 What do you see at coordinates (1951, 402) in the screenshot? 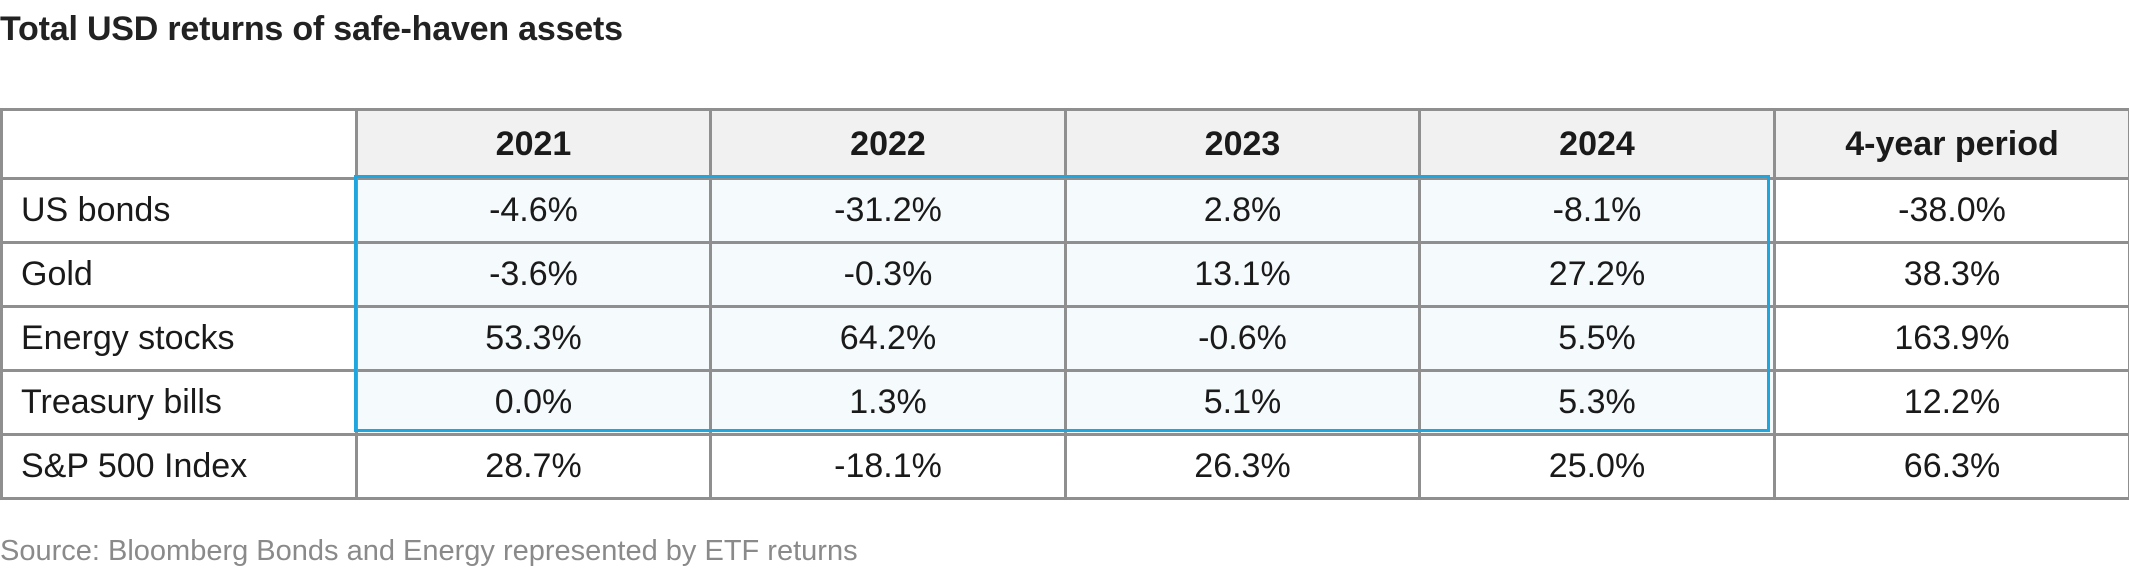
I see `table-cell: 12.2%` at bounding box center [1951, 402].